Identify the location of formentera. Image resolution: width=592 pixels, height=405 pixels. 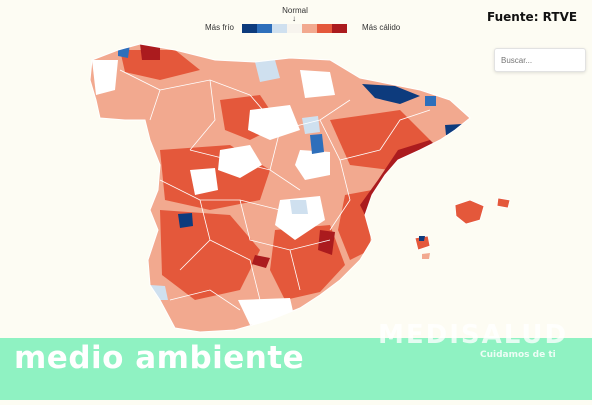
(426, 256).